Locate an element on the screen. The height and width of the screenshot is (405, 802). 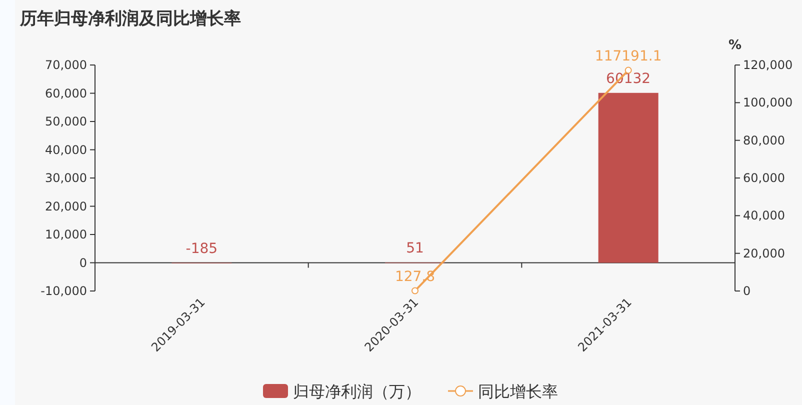
y-tick-label: 70,000 is located at coordinates (66, 65).